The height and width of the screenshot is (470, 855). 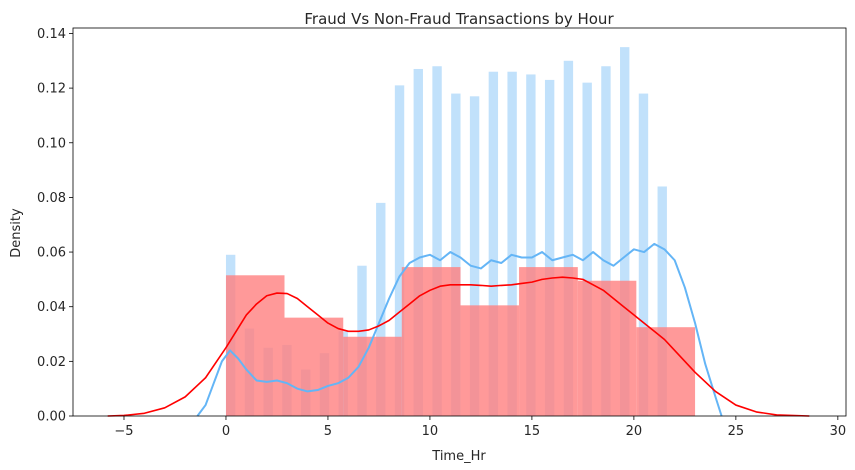 I want to click on y-tick-label: 0.06, so click(x=51, y=253).